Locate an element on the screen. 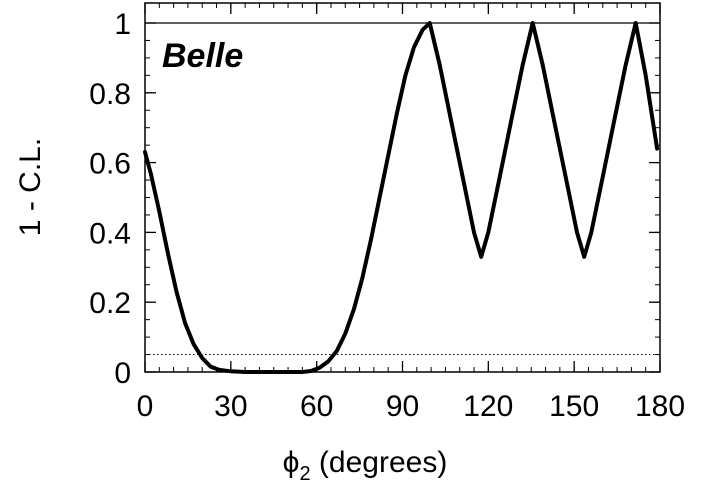 Image resolution: width=702 pixels, height=482 pixels. x-tick-label: 180 is located at coordinates (660, 406).